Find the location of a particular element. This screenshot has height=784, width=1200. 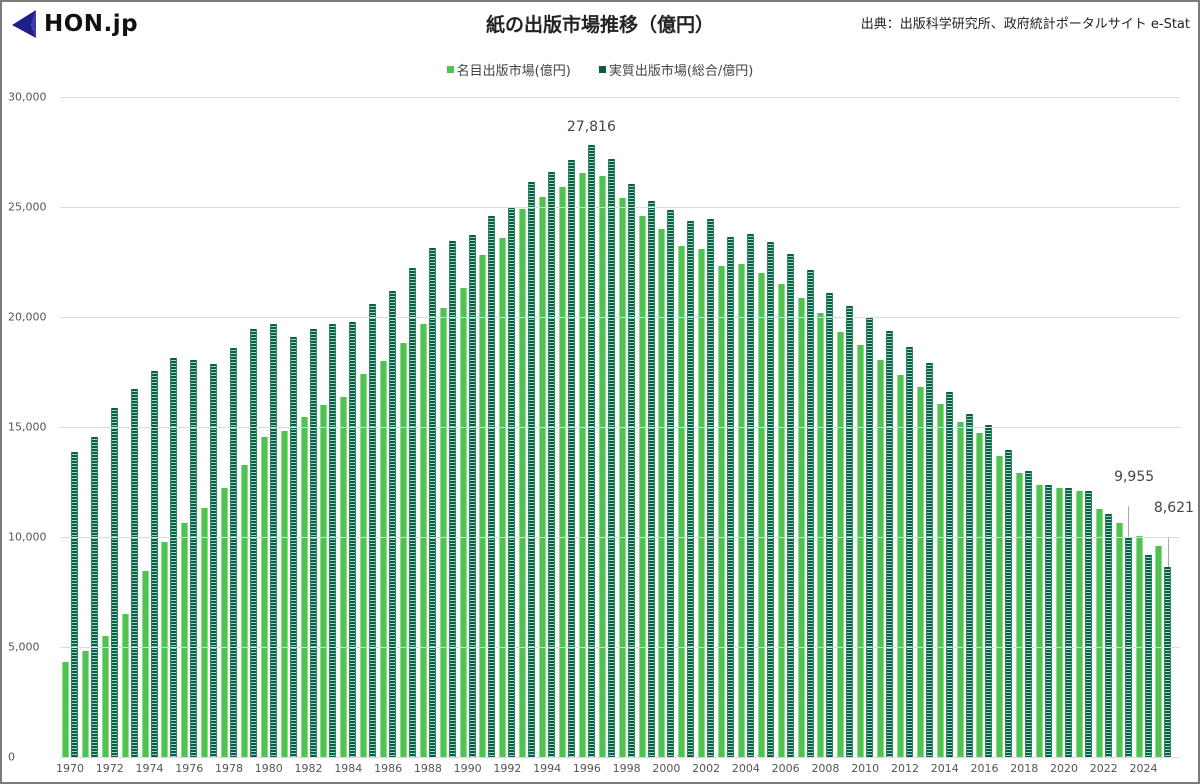

x-tick-label: 1976 is located at coordinates (189, 768).